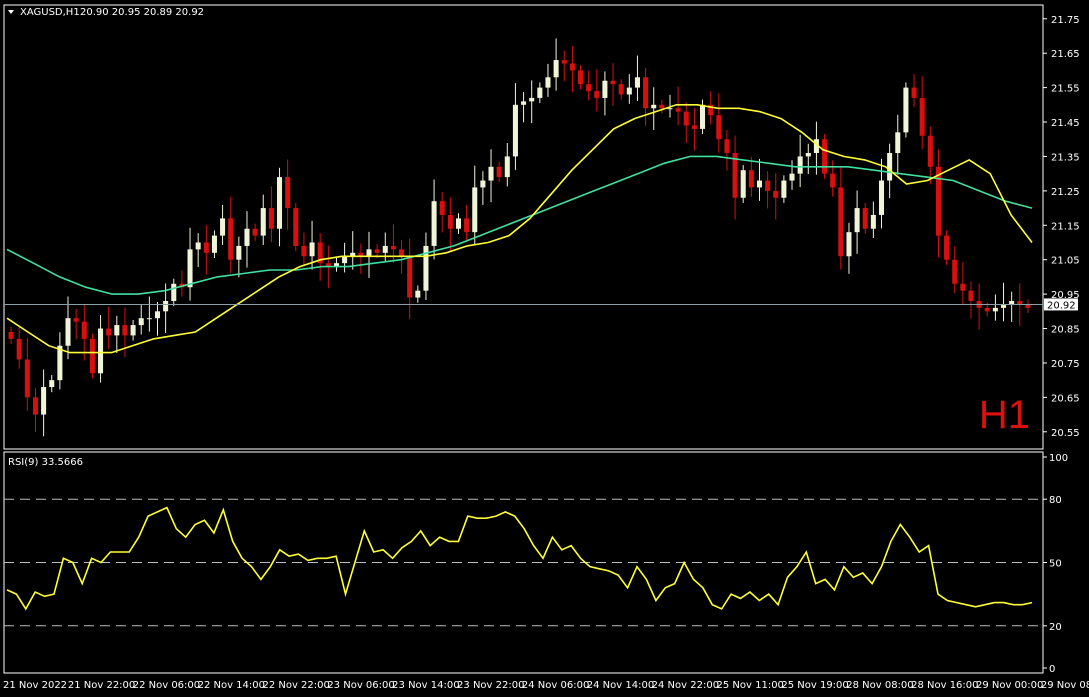  I want to click on price-tick-label: 20.95, so click(1065, 295).